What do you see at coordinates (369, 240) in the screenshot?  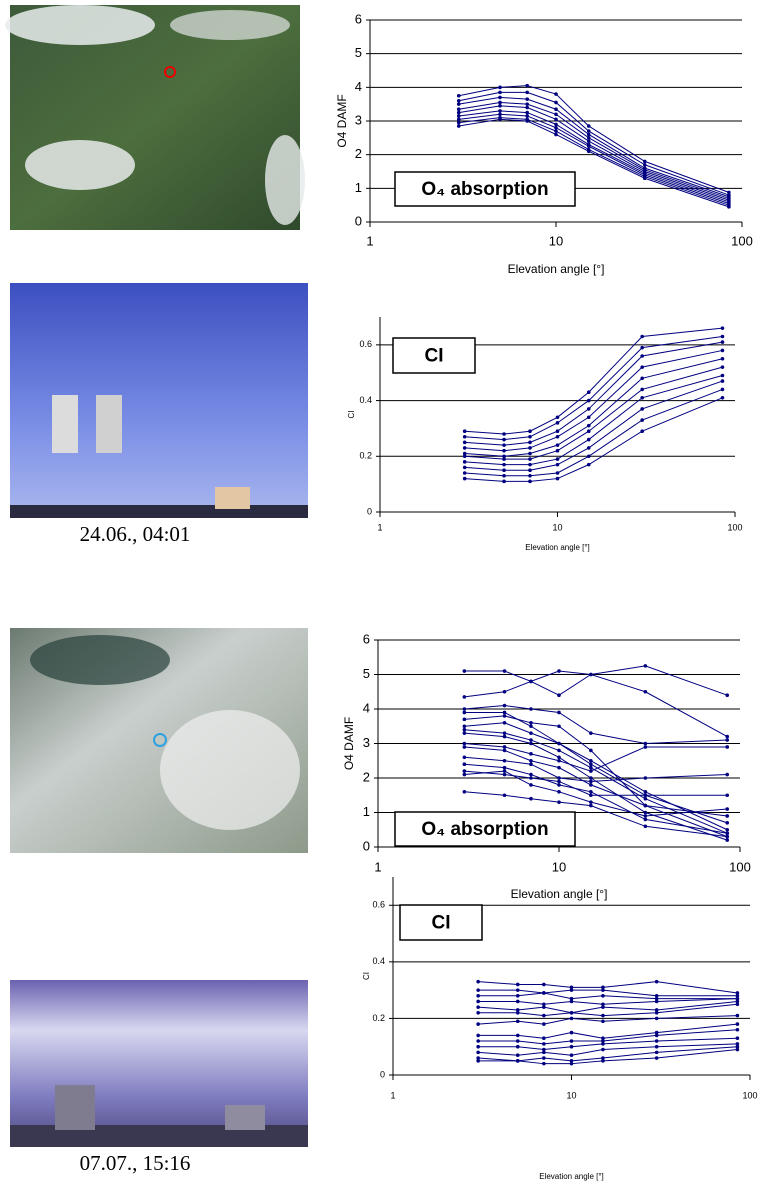 I see `x-tick-label: 1` at bounding box center [369, 240].